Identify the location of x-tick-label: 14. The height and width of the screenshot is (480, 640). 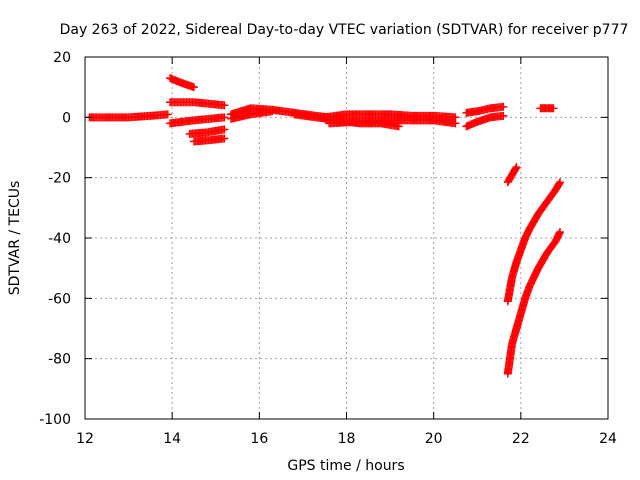
(172, 439).